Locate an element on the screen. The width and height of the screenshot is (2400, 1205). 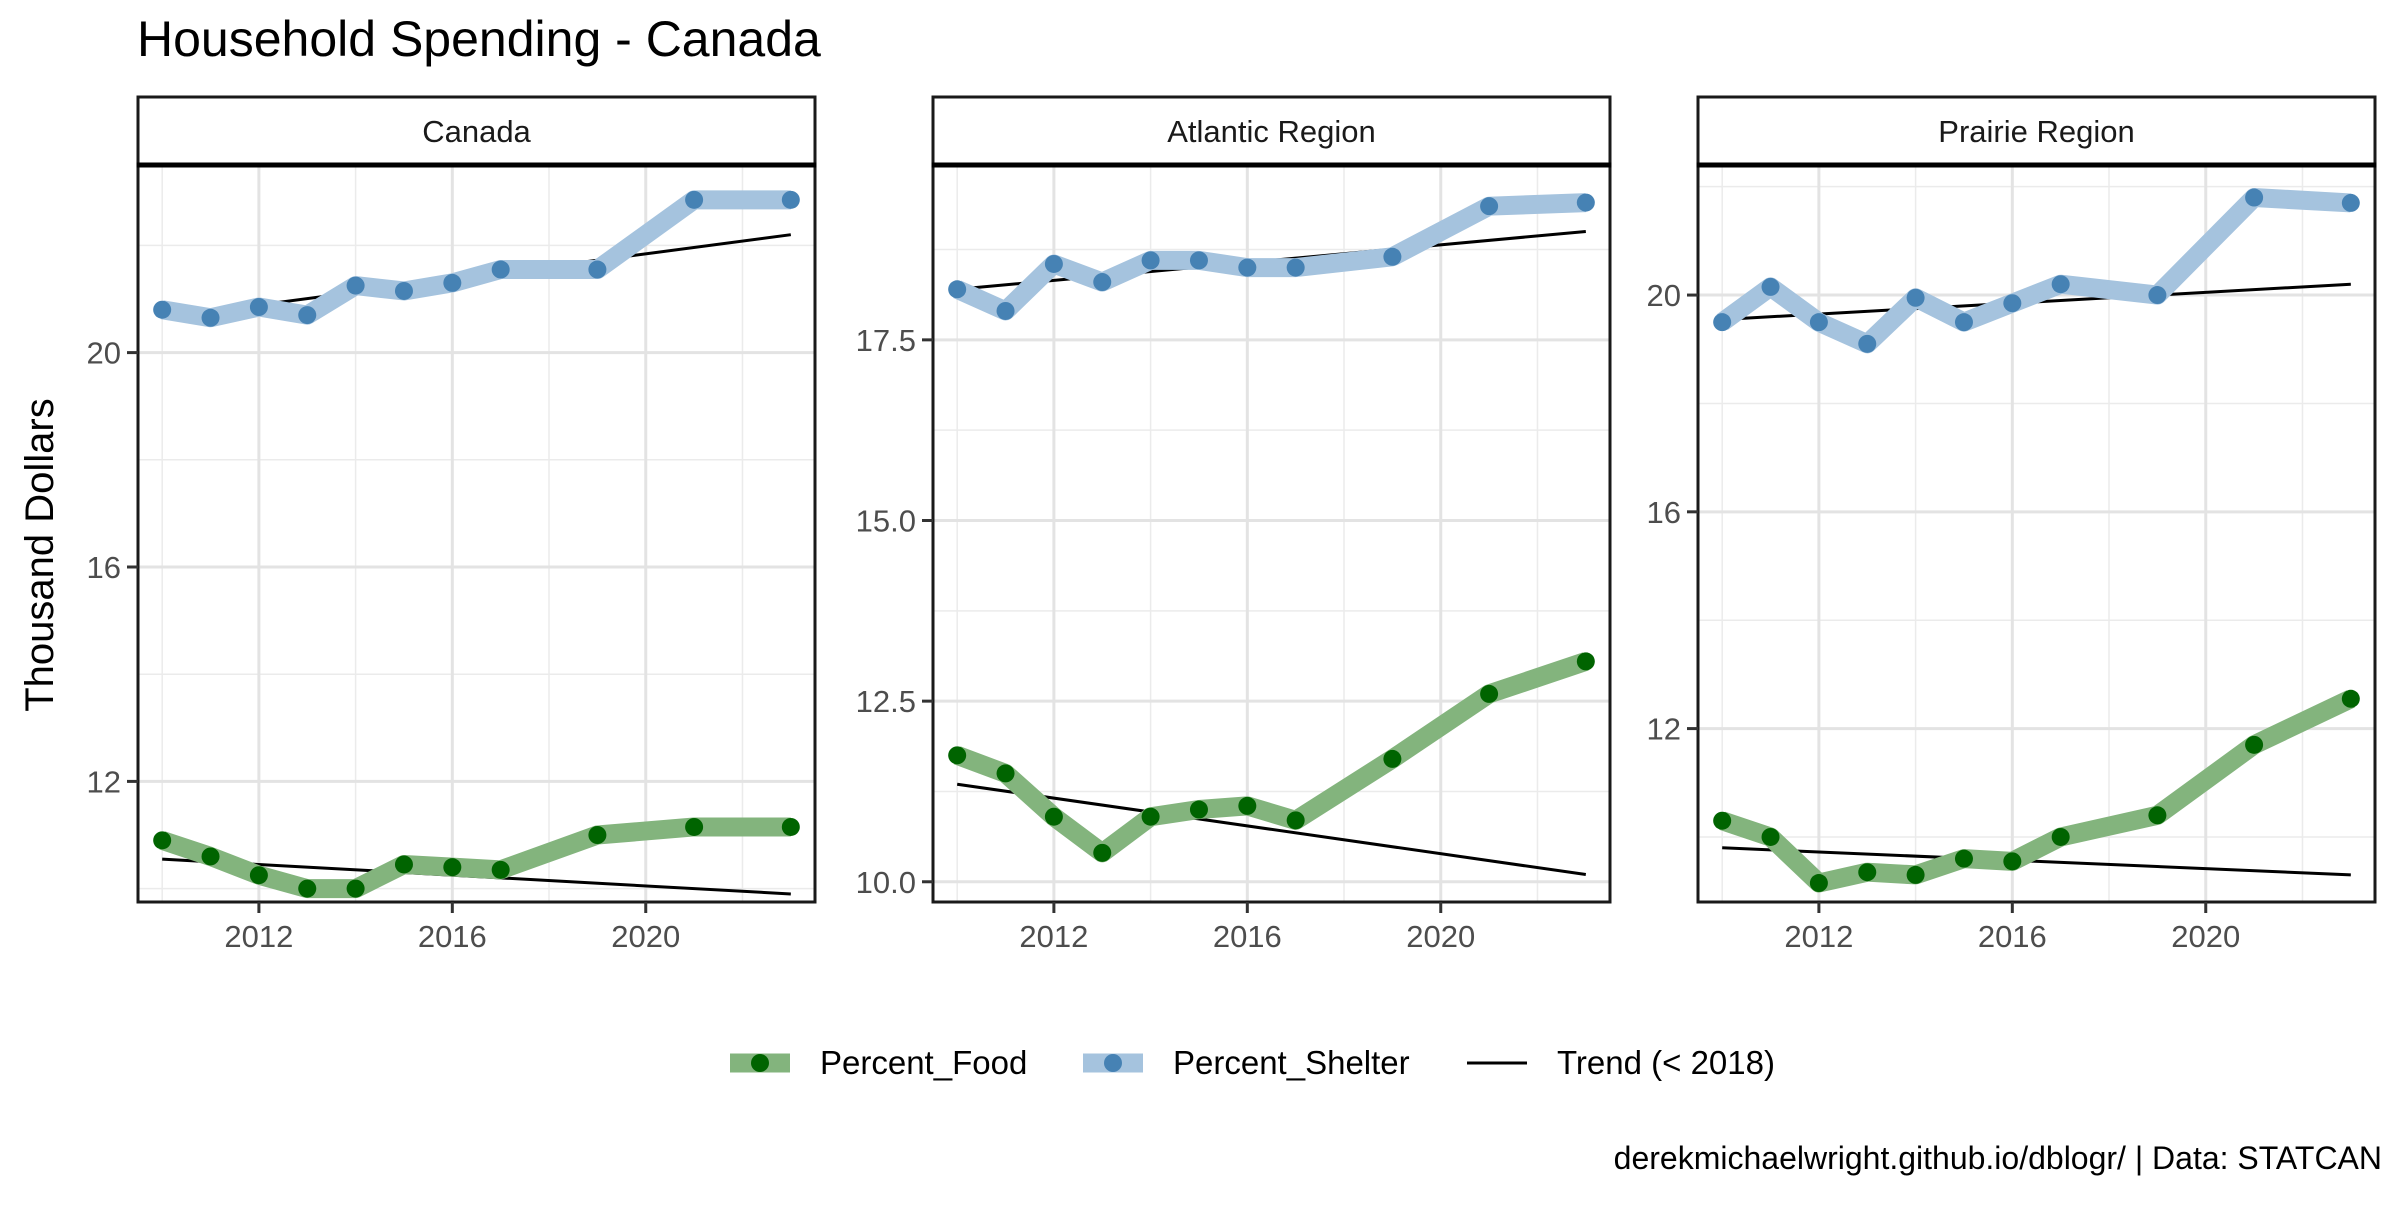
legend-key-point-shelter is located at coordinates (1113, 1063).